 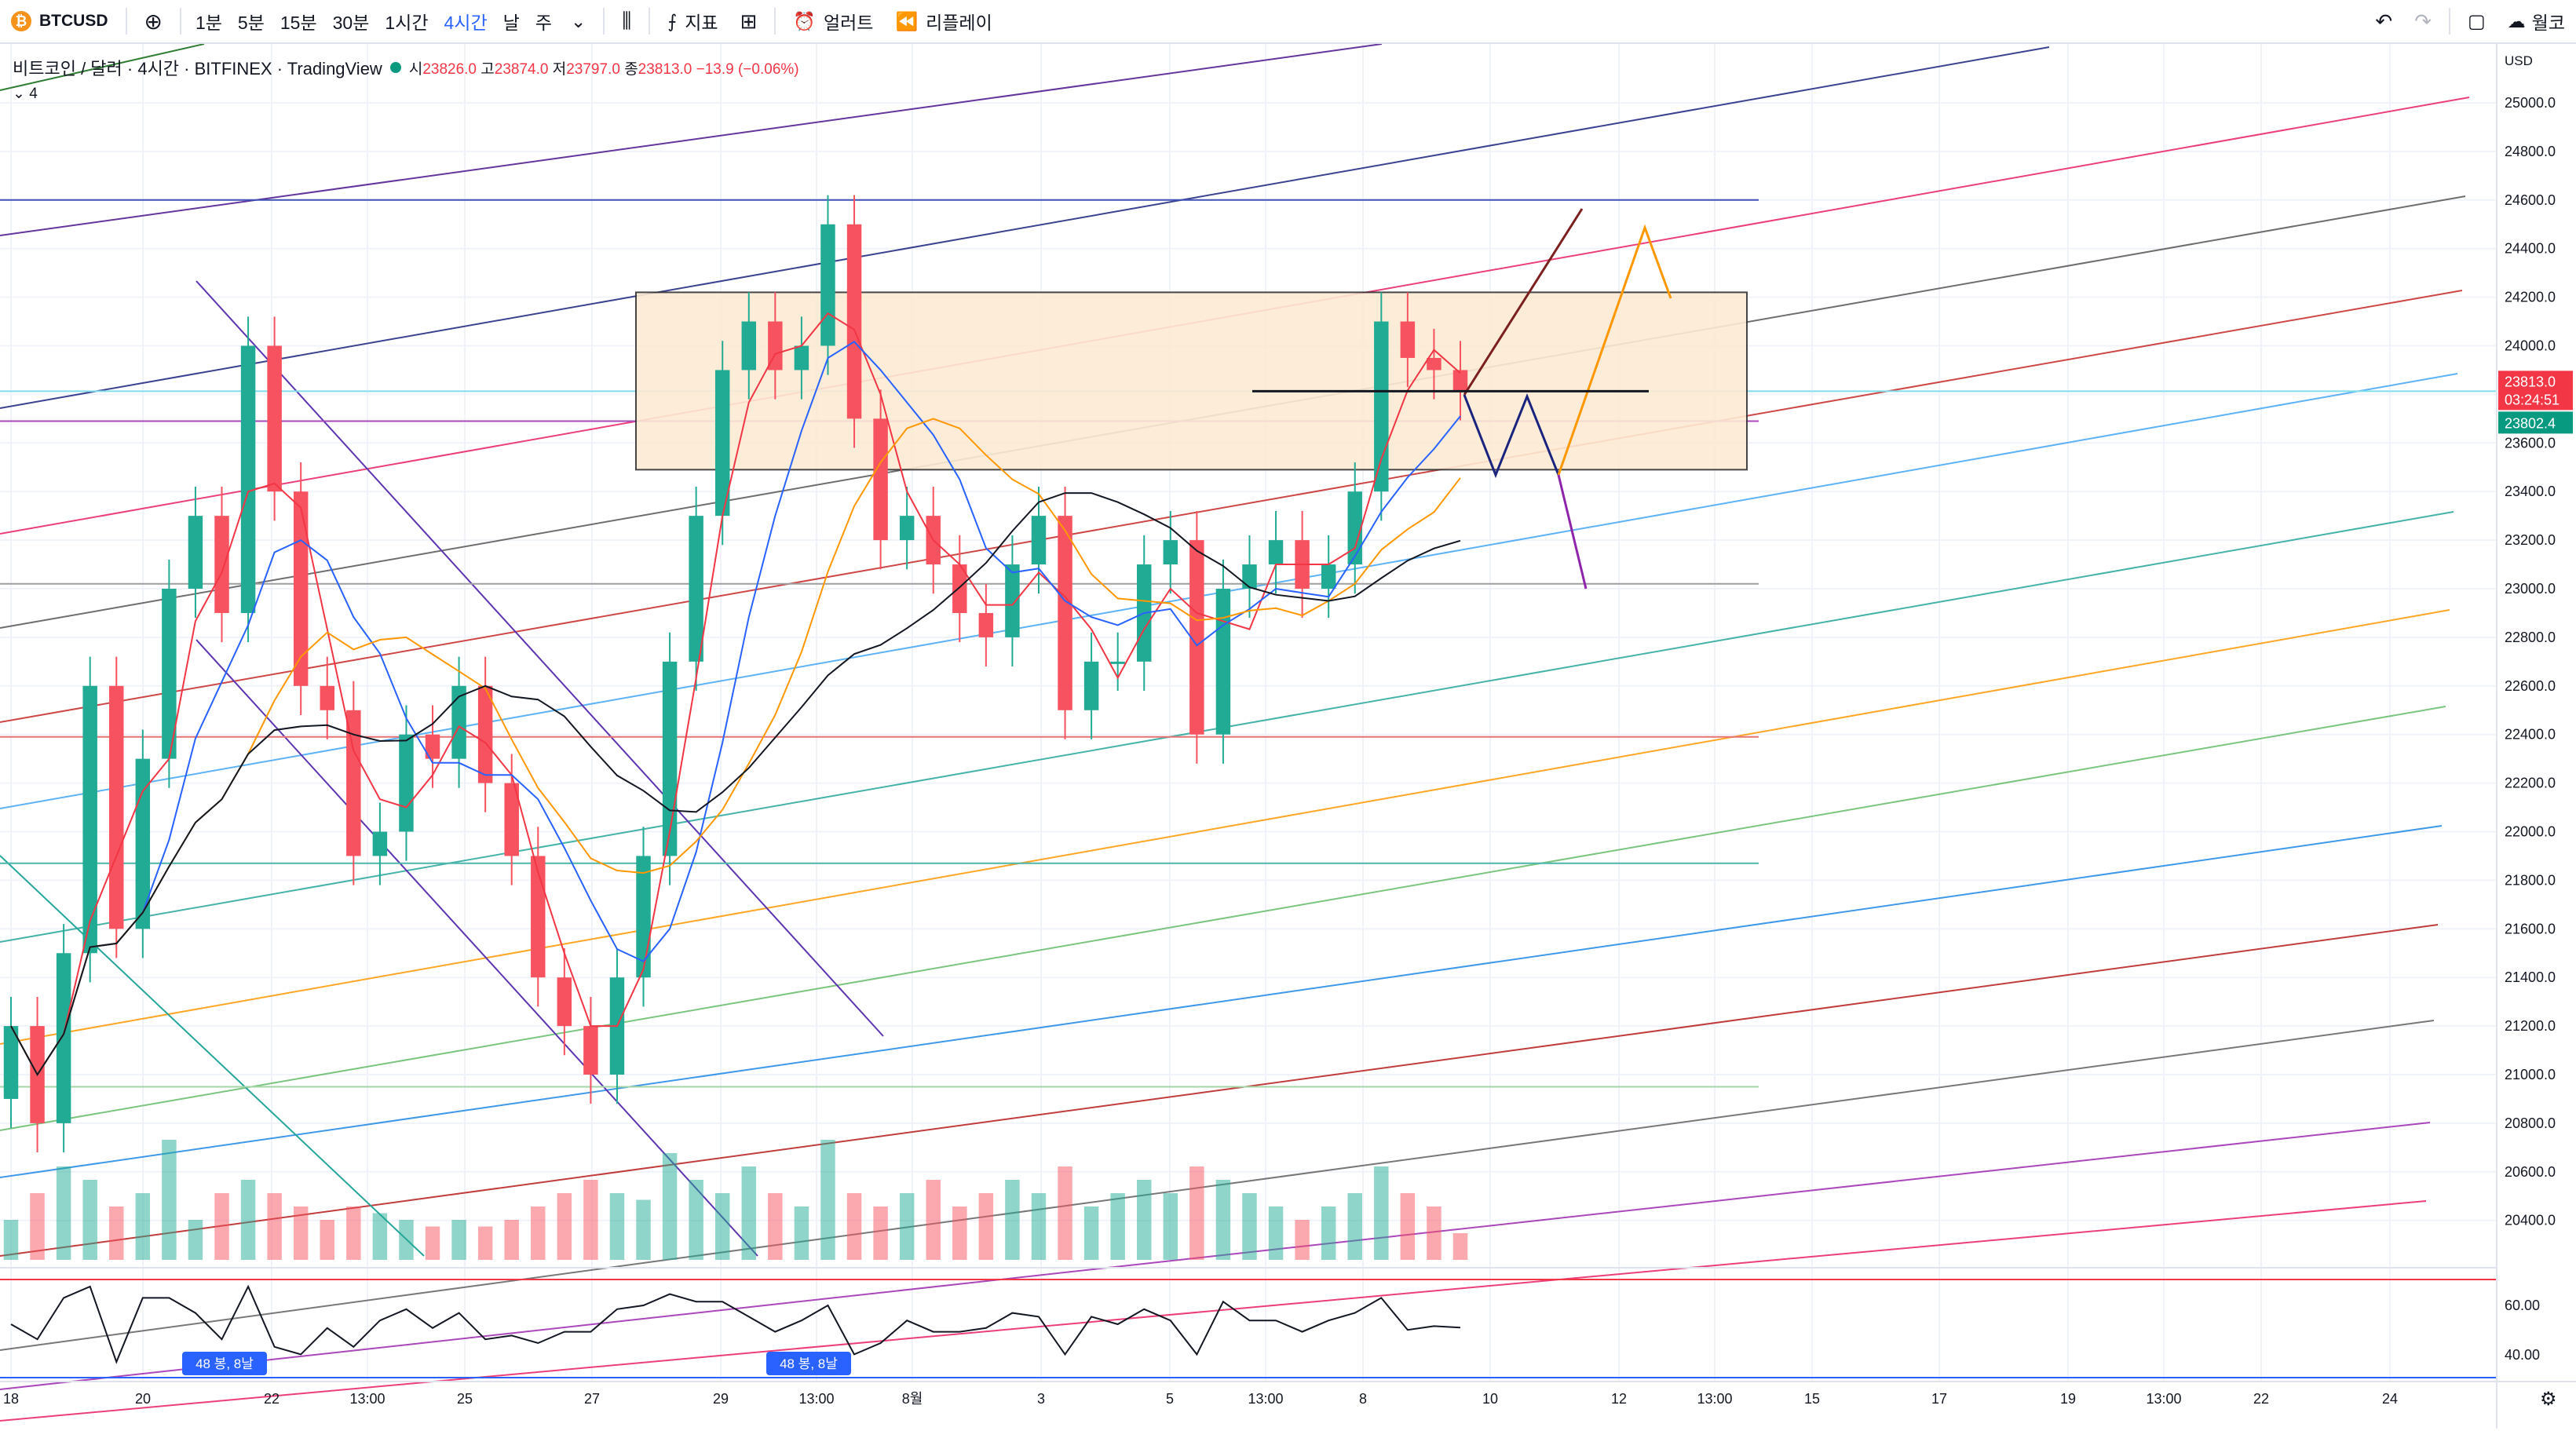 What do you see at coordinates (2068, 1399) in the screenshot?
I see `time-tick: 19` at bounding box center [2068, 1399].